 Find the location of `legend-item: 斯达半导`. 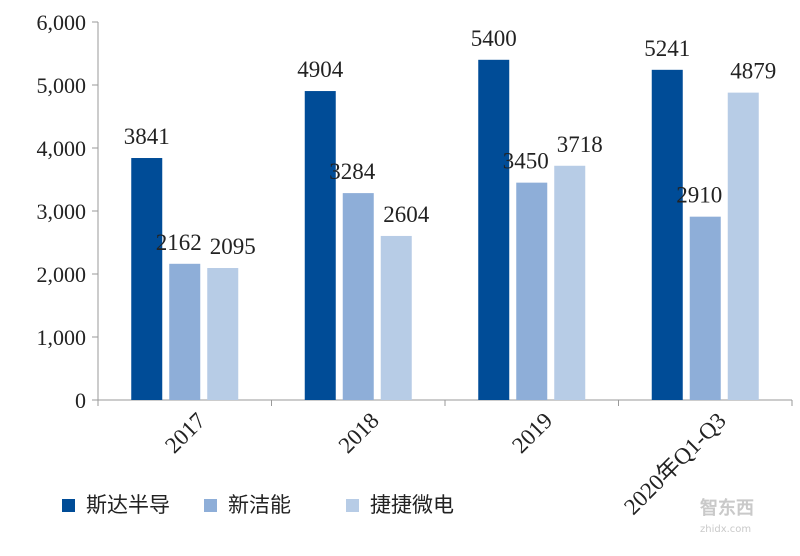

legend-item: 斯达半导 is located at coordinates (116, 505).